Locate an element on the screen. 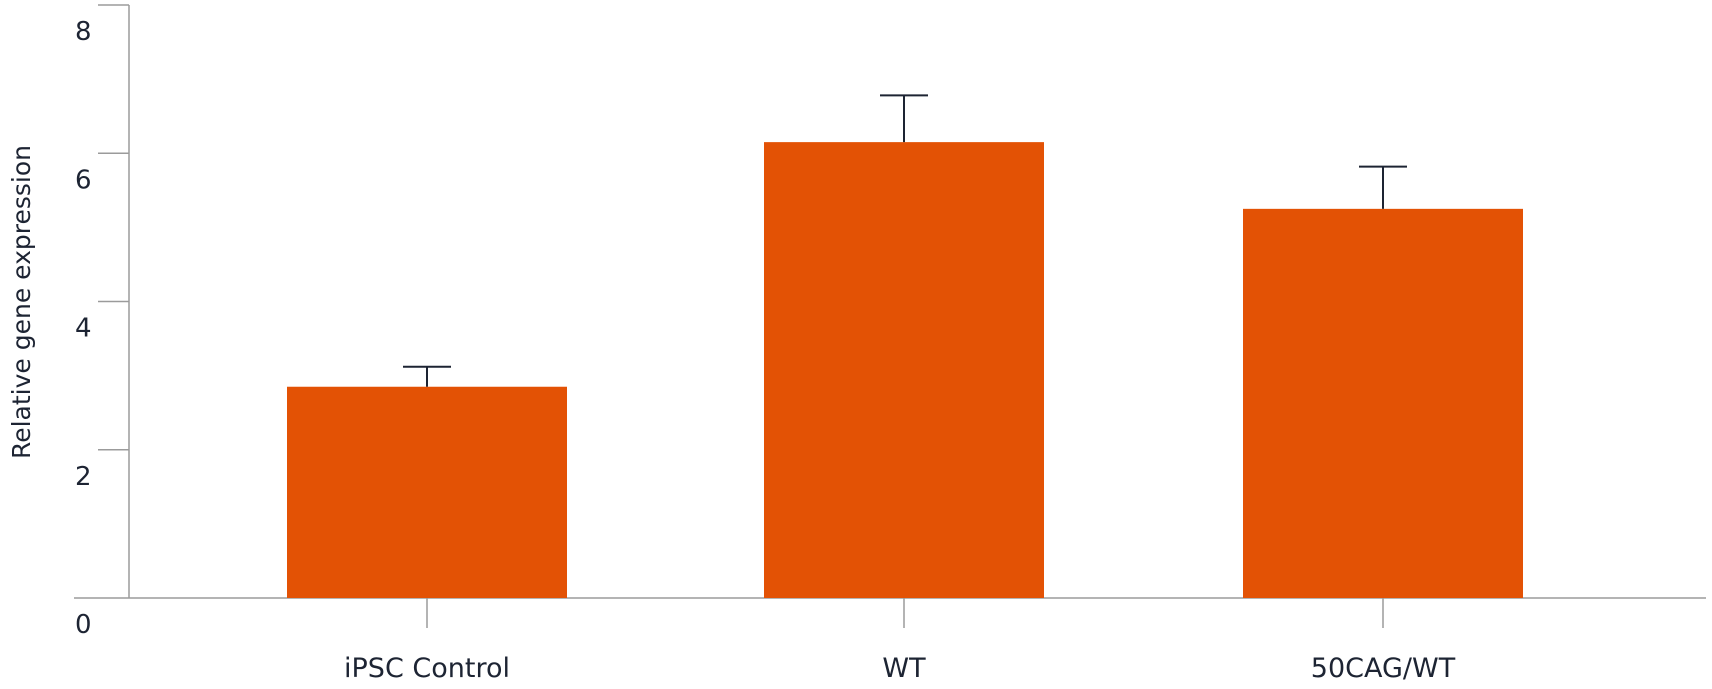 This screenshot has width=1712, height=689. x-tick-label: 50CAG/WT is located at coordinates (1383, 668).